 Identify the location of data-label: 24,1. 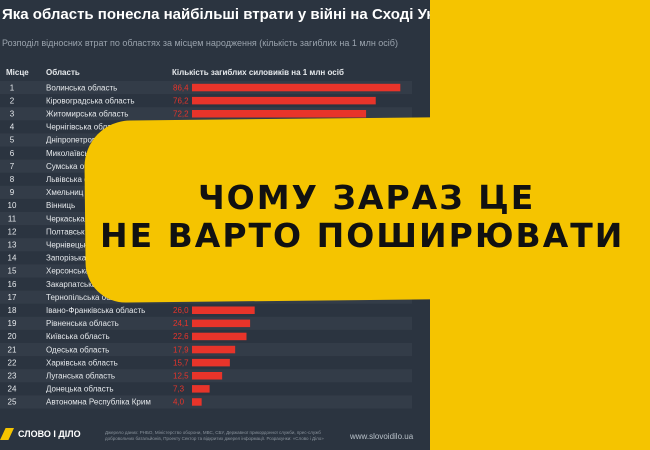
(181, 323).